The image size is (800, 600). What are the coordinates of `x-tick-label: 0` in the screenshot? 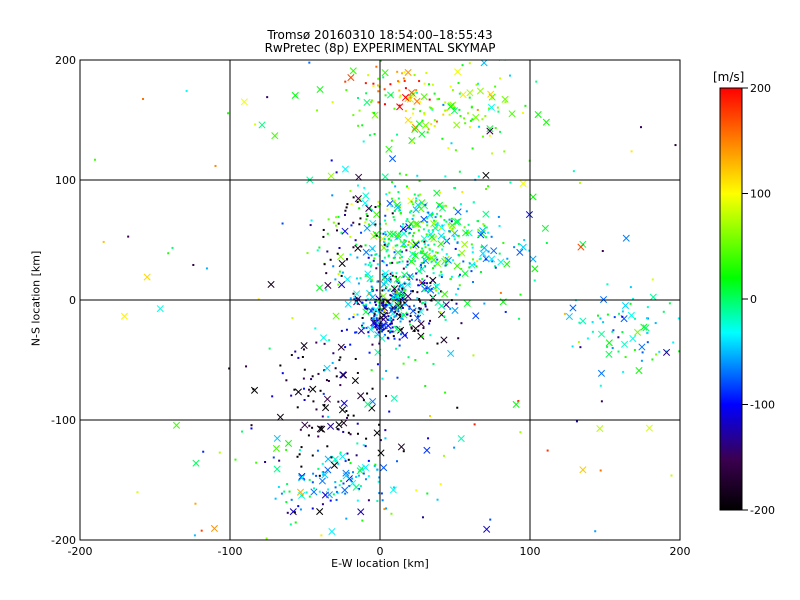 It's located at (380, 551).